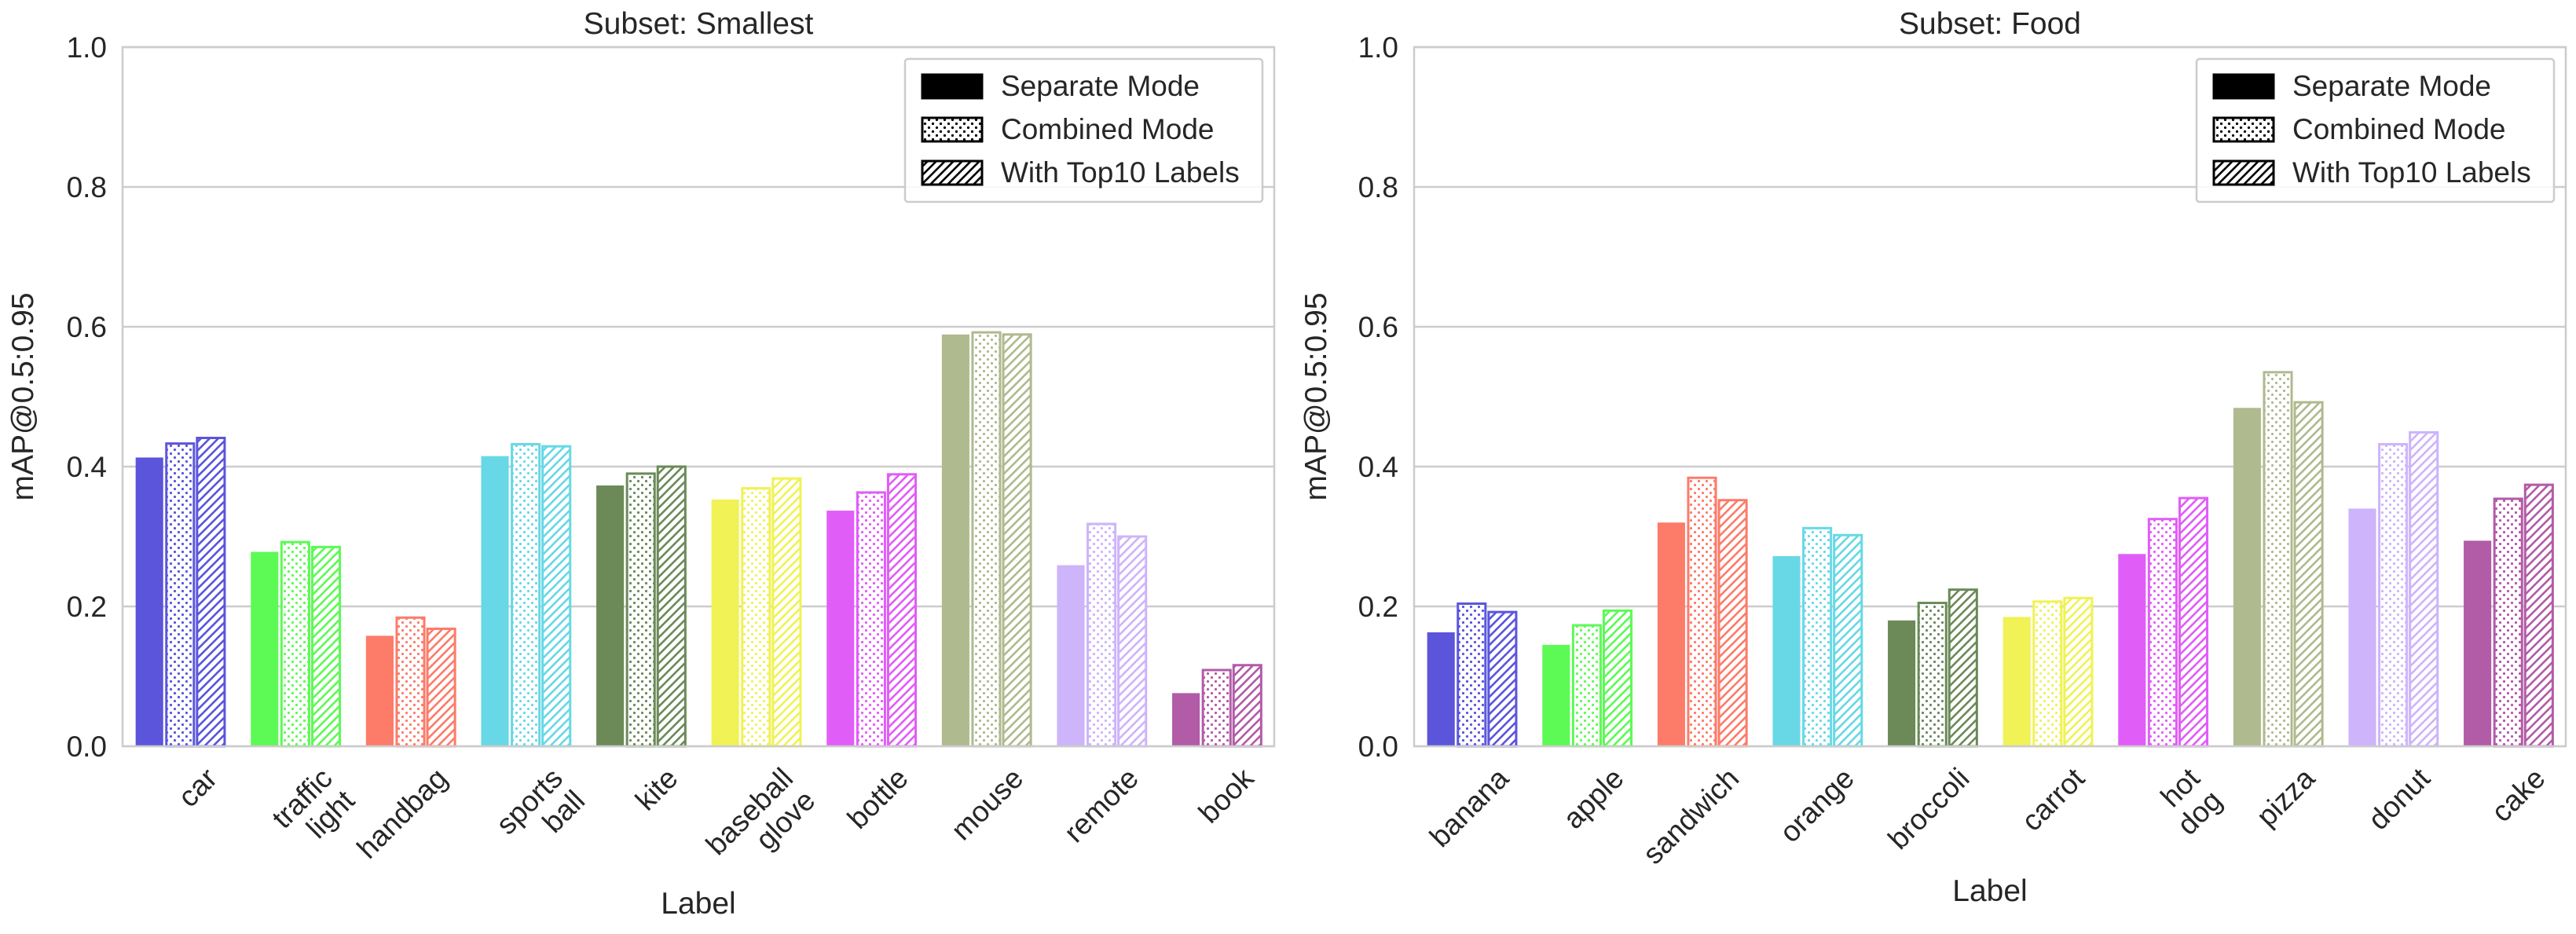 This screenshot has width=2576, height=934. Describe the element at coordinates (1469, 808) in the screenshot. I see `x-tick-label: banana` at that location.